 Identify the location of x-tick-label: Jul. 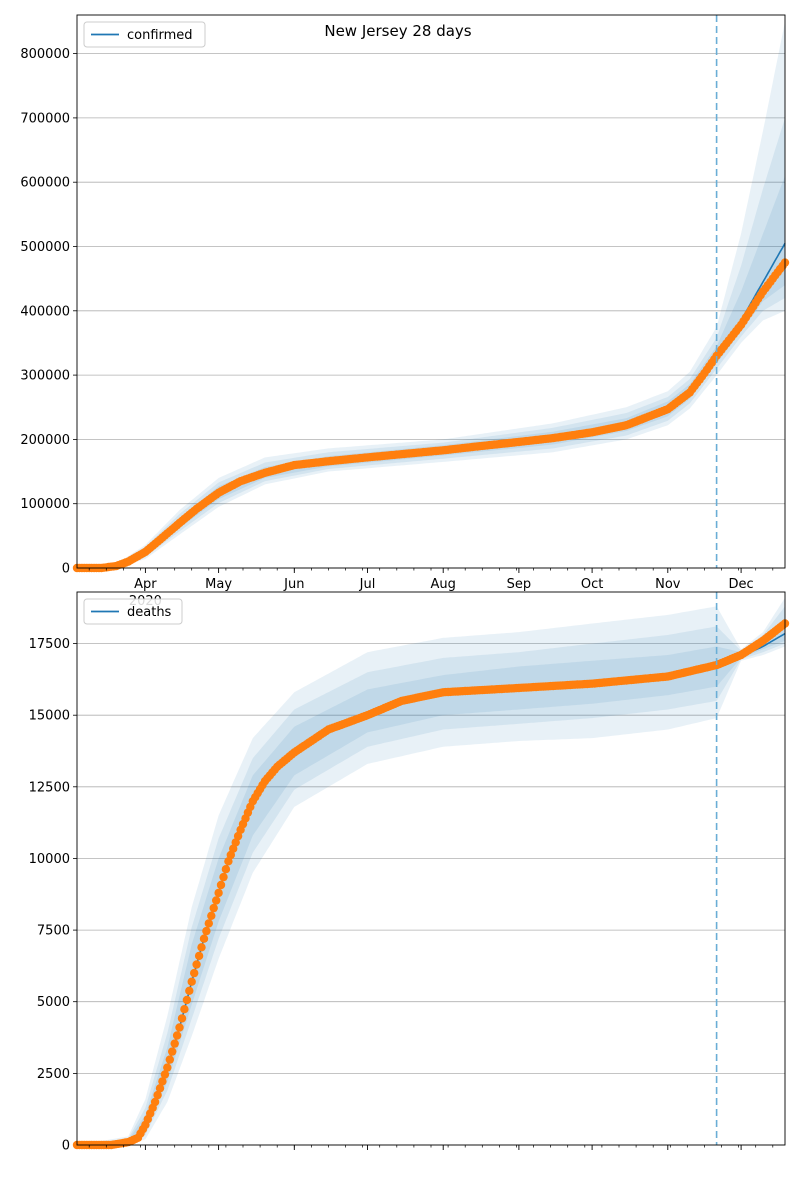
(367, 584).